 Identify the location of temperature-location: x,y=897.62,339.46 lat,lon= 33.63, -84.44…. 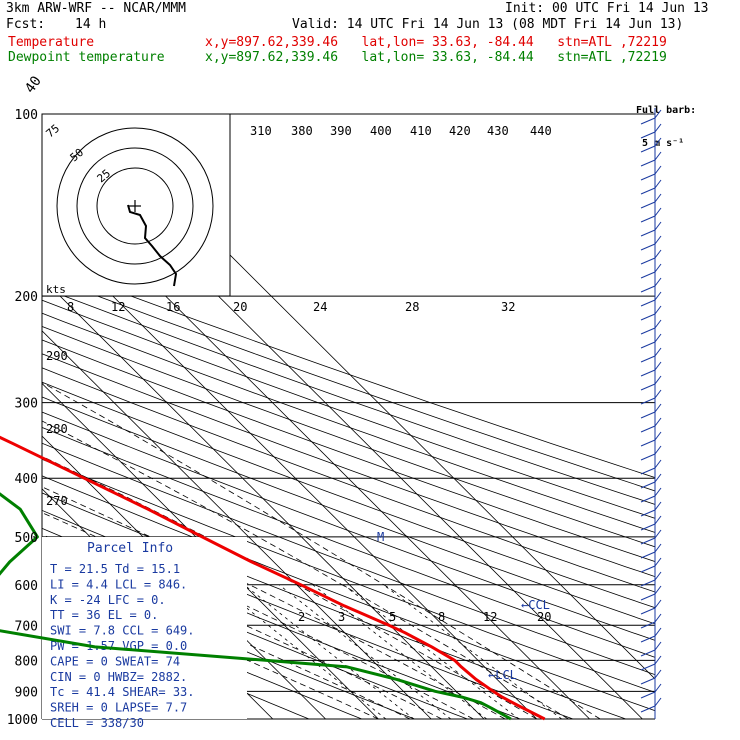
(436, 42).